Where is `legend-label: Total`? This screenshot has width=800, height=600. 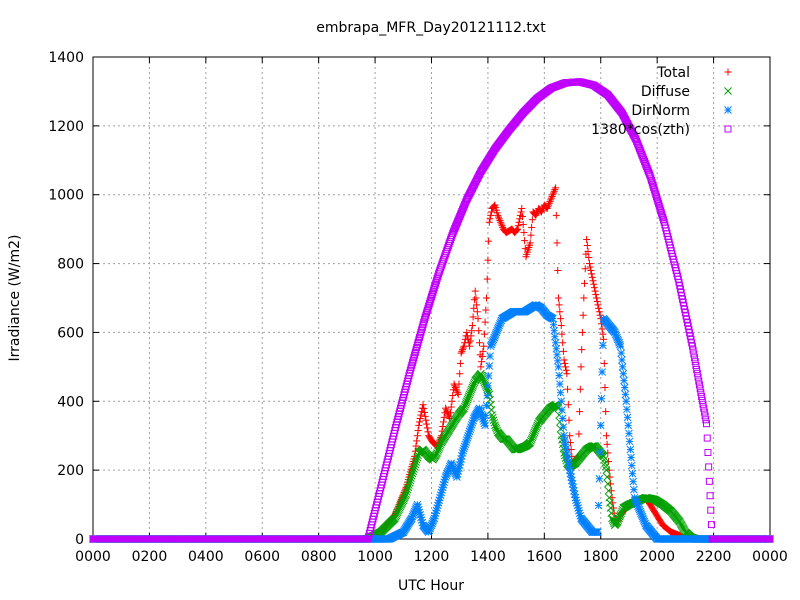
legend-label: Total is located at coordinates (673, 73).